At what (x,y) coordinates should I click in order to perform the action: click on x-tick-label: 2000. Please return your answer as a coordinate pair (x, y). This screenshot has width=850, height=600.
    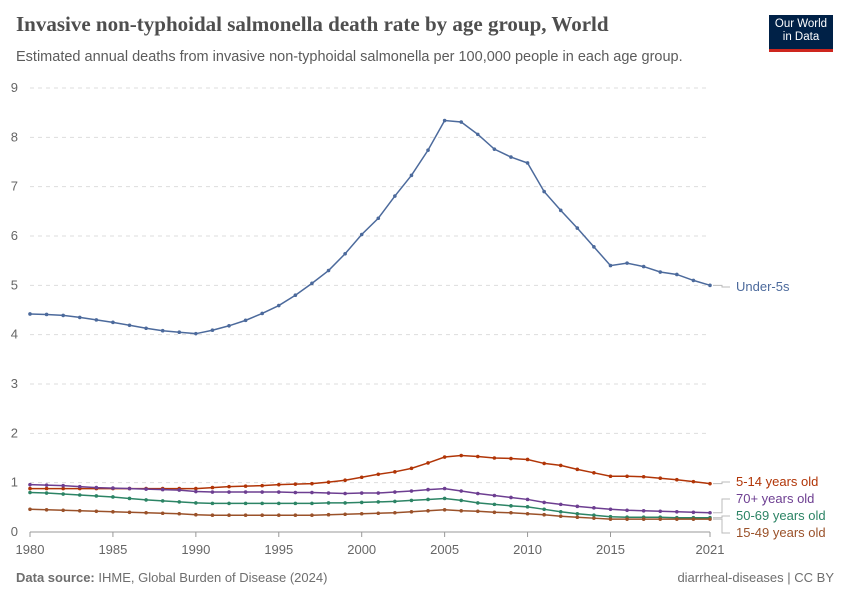
    Looking at the image, I should click on (361, 549).